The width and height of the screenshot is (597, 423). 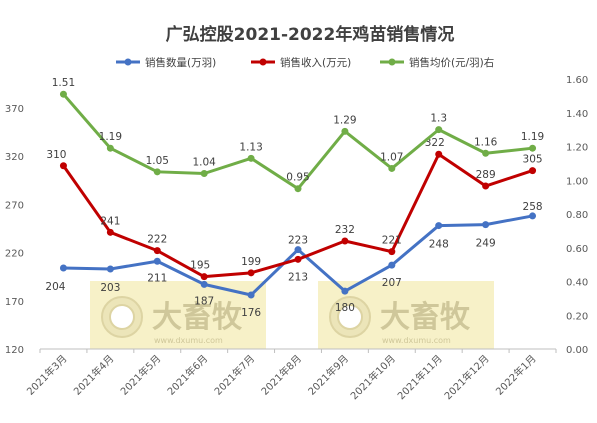 What do you see at coordinates (56, 155) in the screenshot?
I see `data-label: 310` at bounding box center [56, 155].